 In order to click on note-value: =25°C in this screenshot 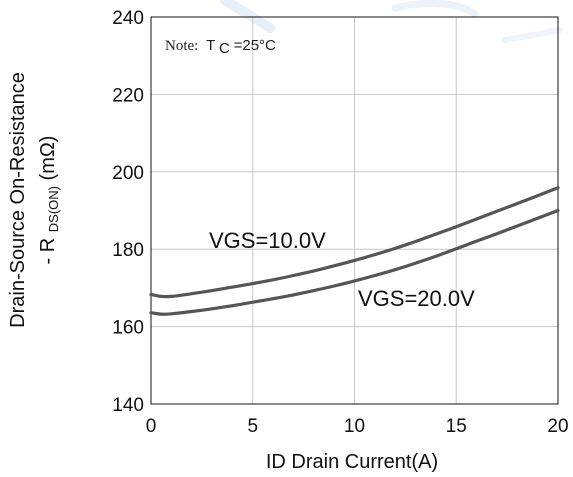, I will do `click(255, 45)`.